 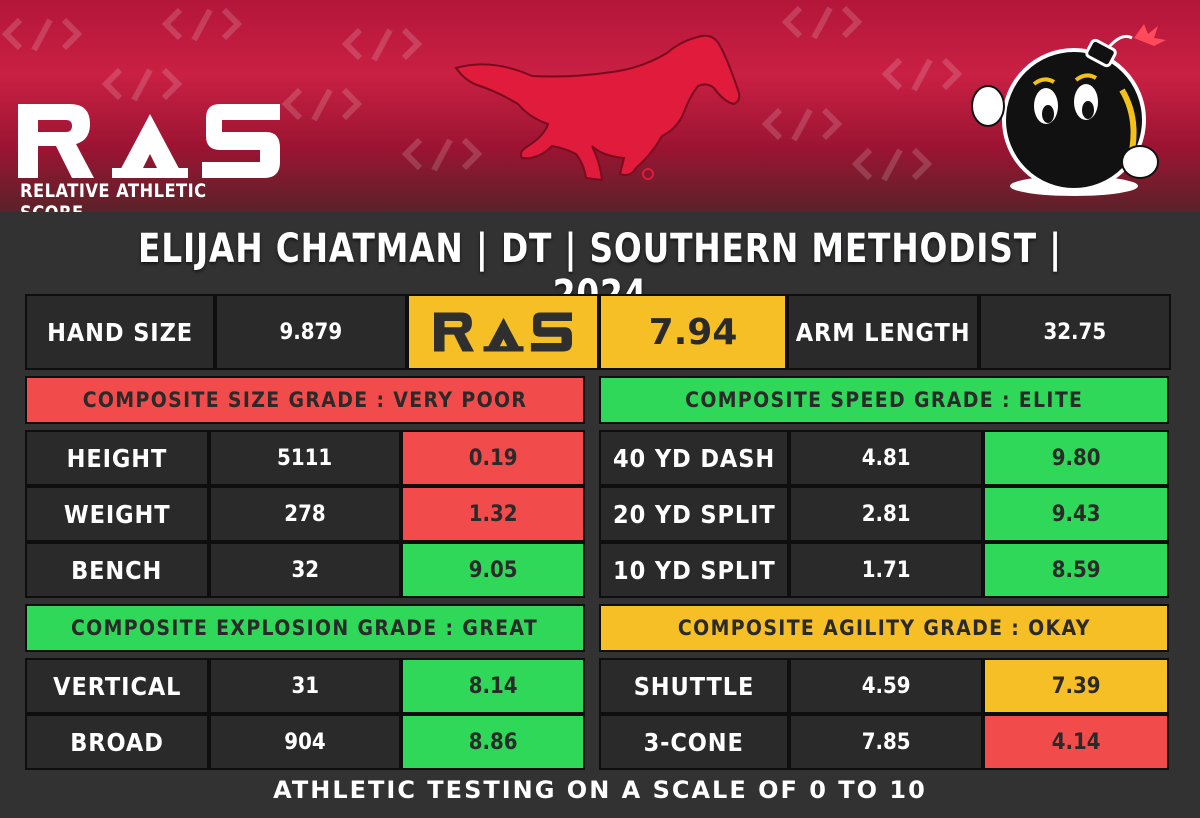 I want to click on size-grade-banner: COMPOSITE SIZE GRADE : VERY POOR, so click(x=305, y=400).